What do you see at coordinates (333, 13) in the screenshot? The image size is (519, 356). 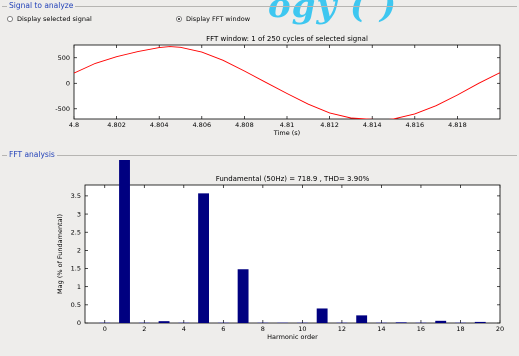 I see `watermark-text: ogy ( )` at bounding box center [333, 13].